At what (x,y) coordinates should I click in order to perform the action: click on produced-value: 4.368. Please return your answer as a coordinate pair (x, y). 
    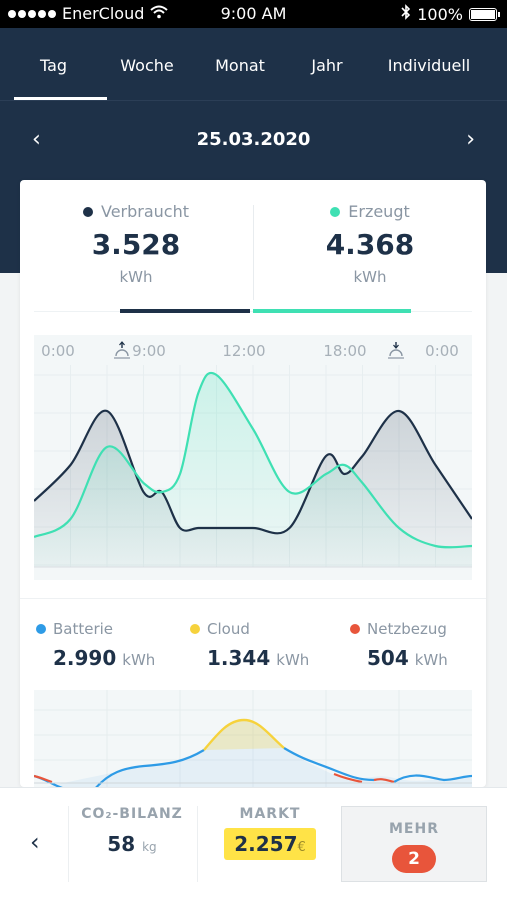
    Looking at the image, I should click on (370, 244).